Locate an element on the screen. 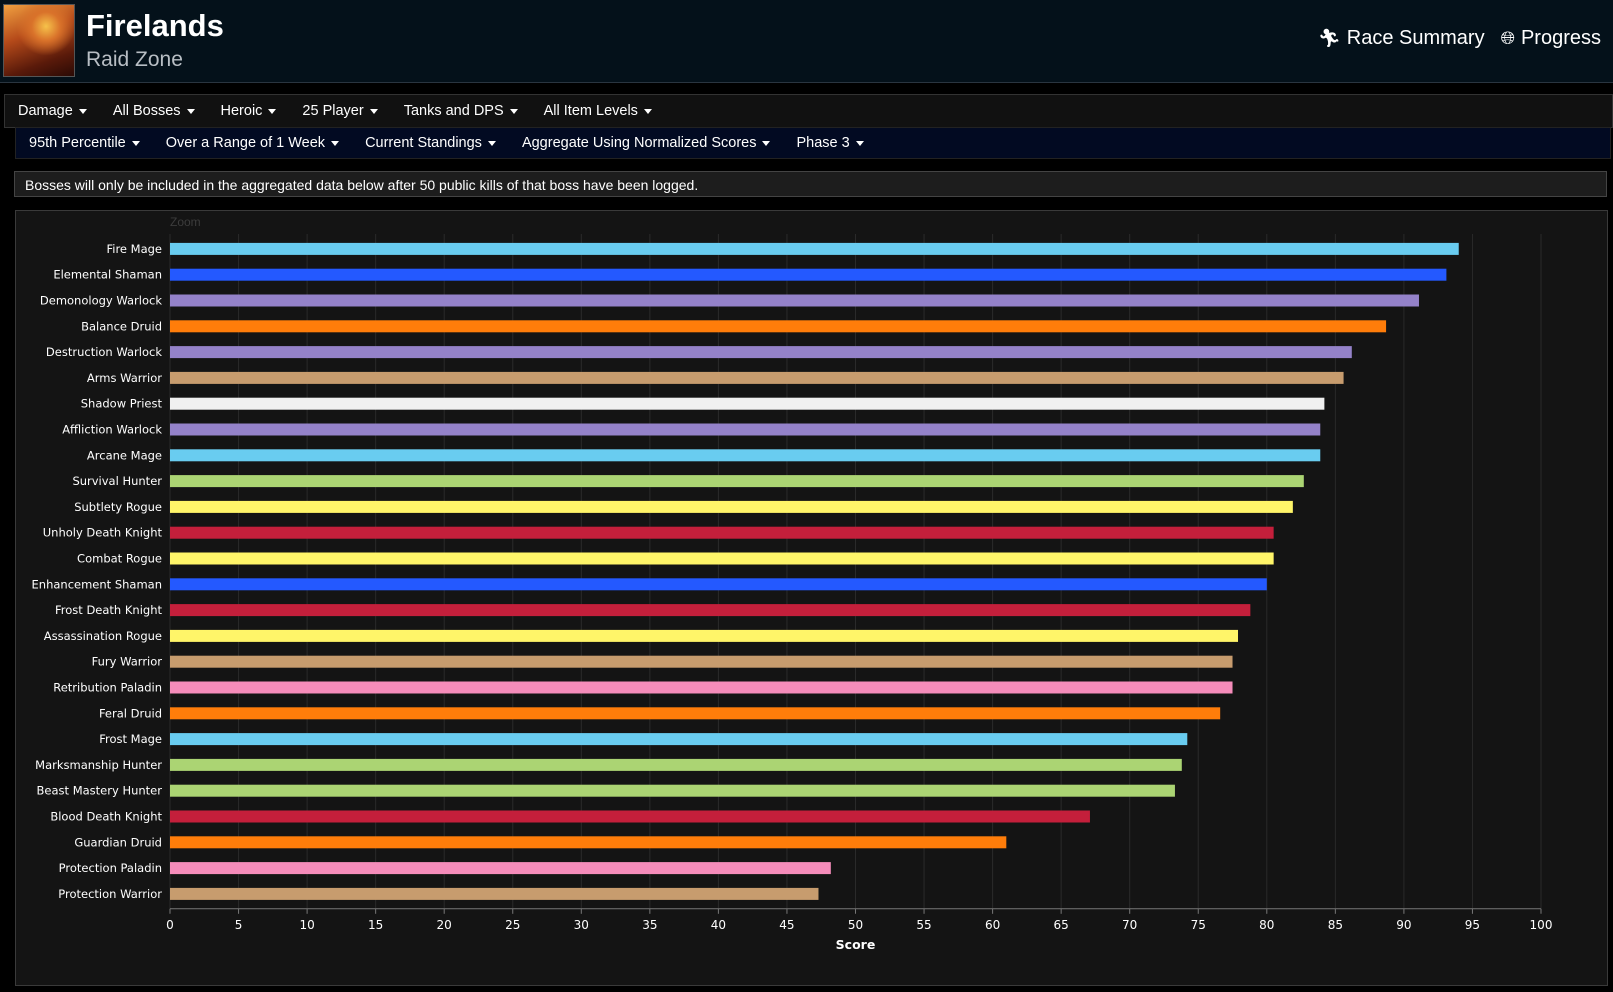 Image resolution: width=1613 pixels, height=992 pixels. x-tick-label: 35 is located at coordinates (649, 925).